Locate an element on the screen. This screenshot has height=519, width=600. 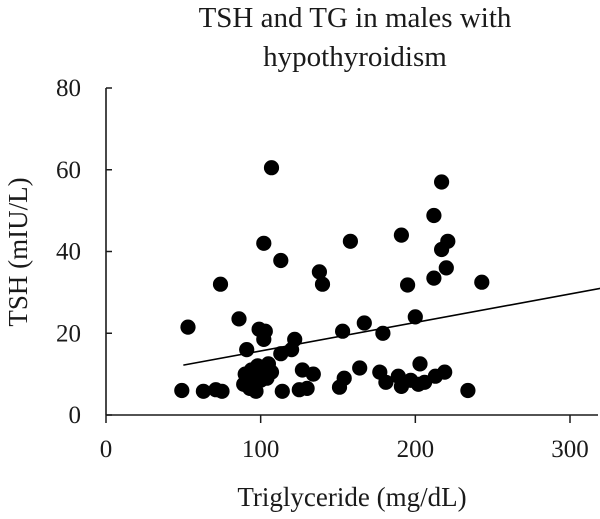
trendline-group is located at coordinates (391, 326).